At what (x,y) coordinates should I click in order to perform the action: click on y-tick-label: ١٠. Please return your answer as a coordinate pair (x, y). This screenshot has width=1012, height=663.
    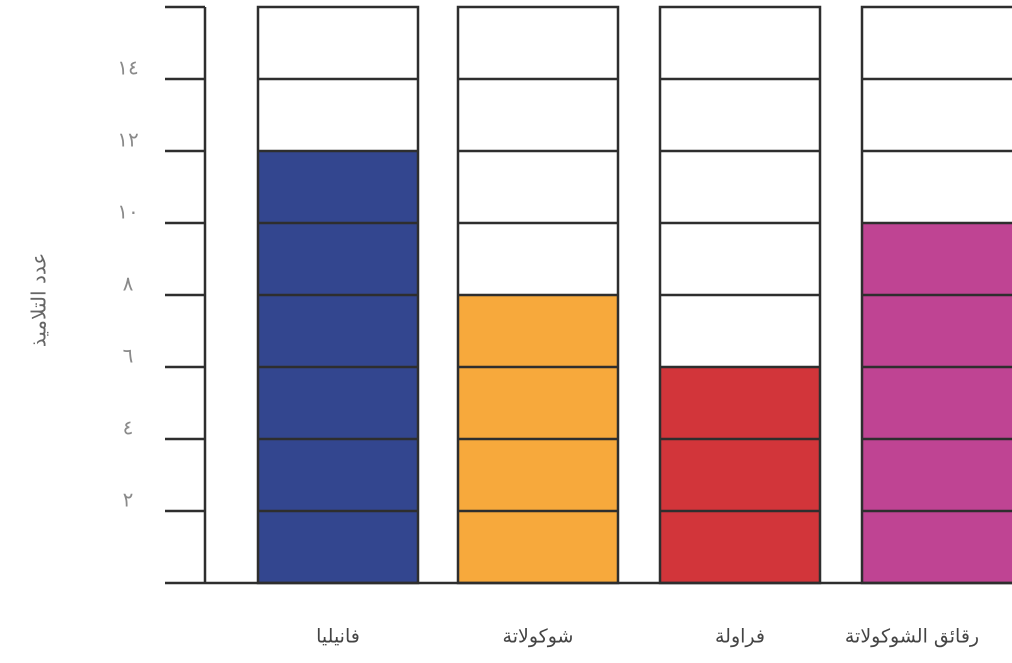
    Looking at the image, I should click on (127, 212).